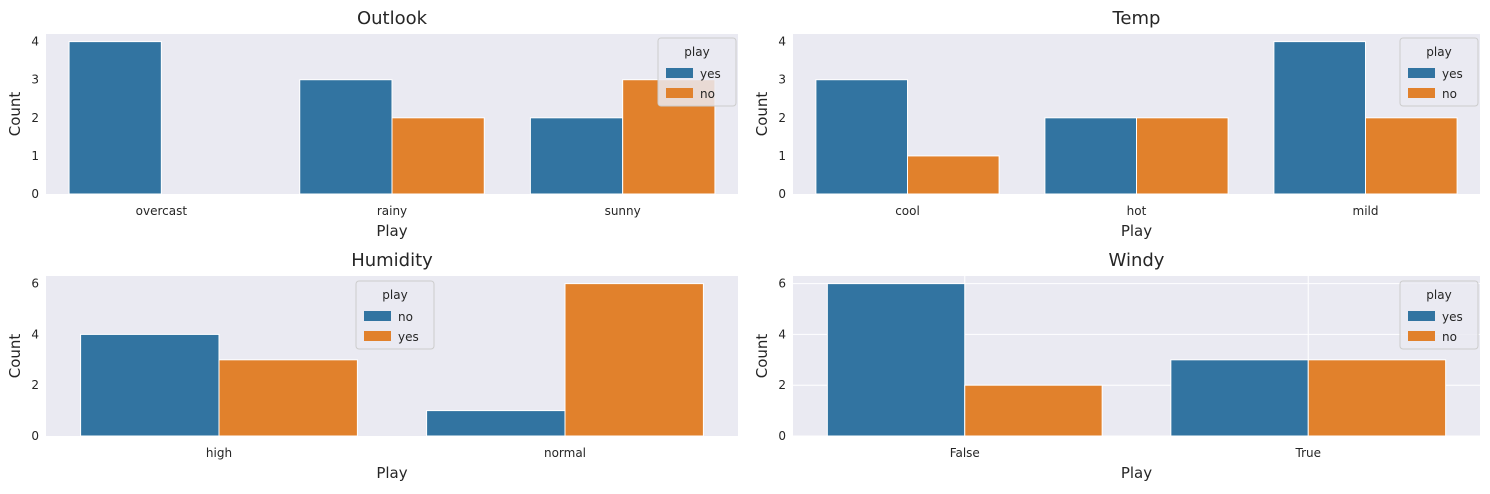  What do you see at coordinates (1033, 410) in the screenshot?
I see `bar-no-false` at bounding box center [1033, 410].